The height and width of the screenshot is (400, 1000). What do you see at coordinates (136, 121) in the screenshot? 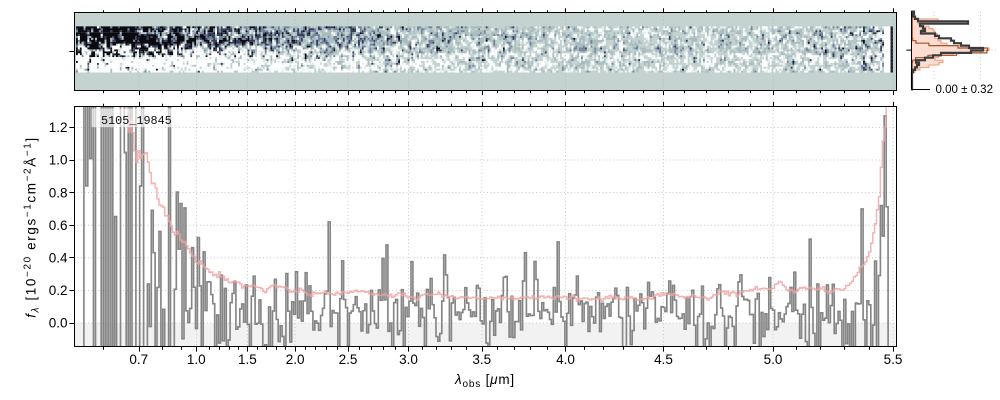
I see `svg-text: 5105_19845` at bounding box center [136, 121].